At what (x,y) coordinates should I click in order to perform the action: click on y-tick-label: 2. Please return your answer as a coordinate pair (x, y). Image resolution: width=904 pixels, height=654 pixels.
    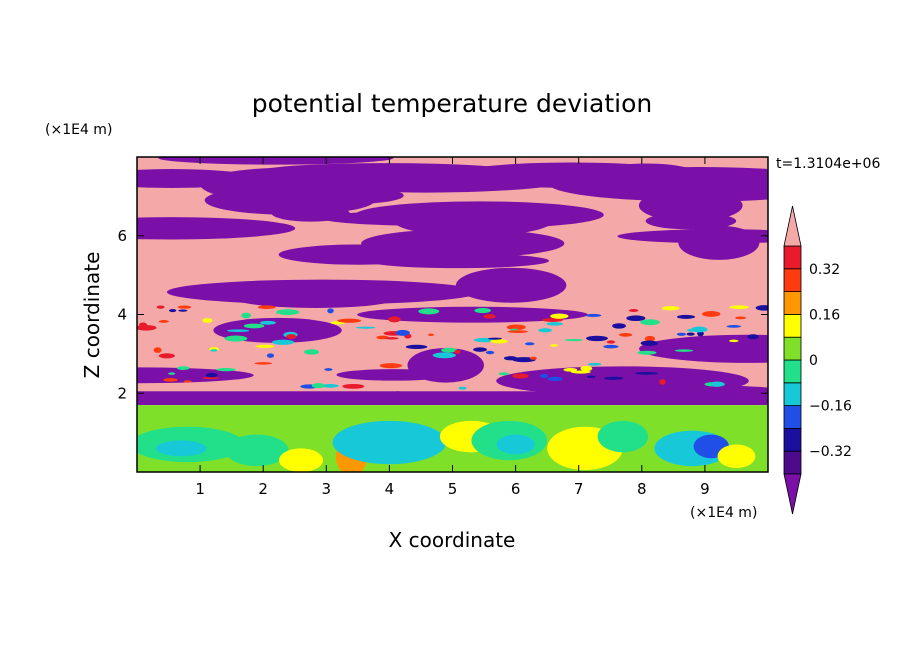
    Looking at the image, I should click on (122, 393).